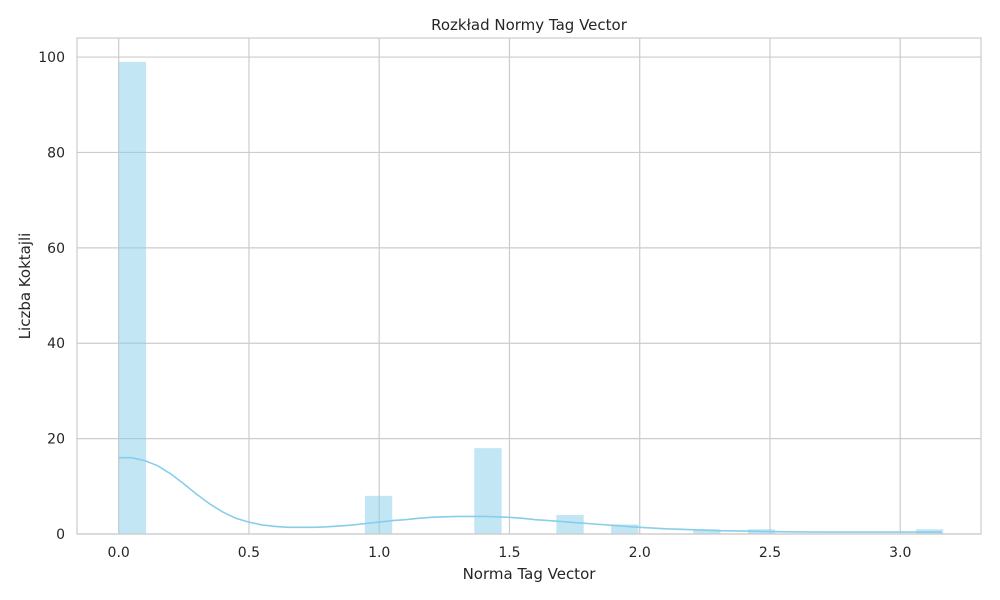  What do you see at coordinates (56, 249) in the screenshot?
I see `y-tick-label: 60` at bounding box center [56, 249].